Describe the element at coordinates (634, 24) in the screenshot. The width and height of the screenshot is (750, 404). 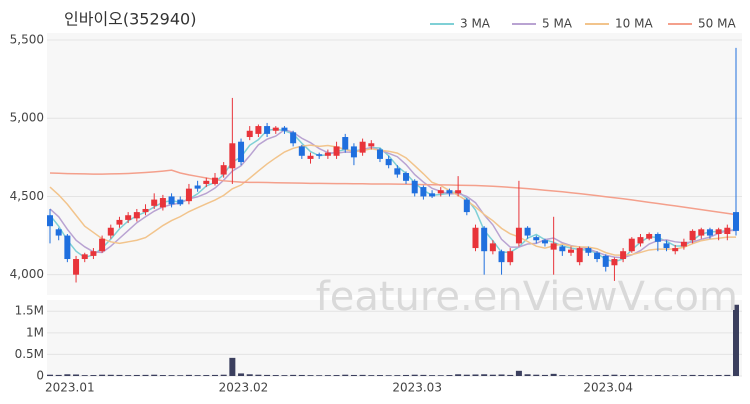
I see `legend-label: 10 MA` at that location.